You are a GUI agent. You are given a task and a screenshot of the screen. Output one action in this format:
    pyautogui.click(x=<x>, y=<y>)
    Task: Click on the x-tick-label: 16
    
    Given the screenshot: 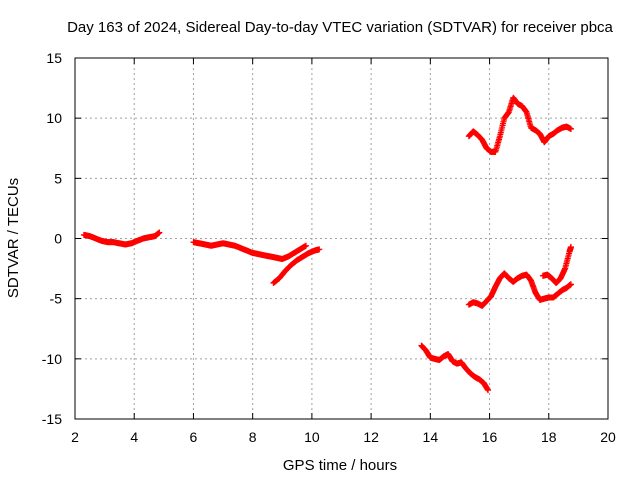 What is the action you would take?
    pyautogui.click(x=490, y=437)
    